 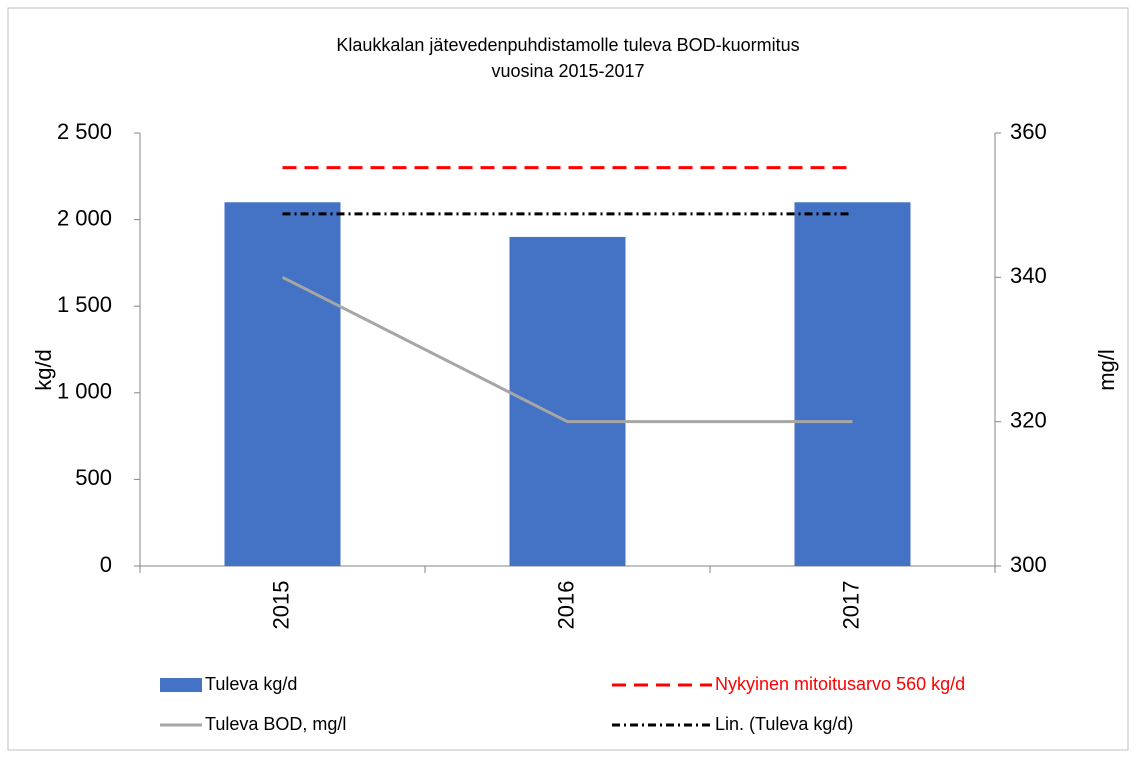 What do you see at coordinates (1028, 275) in the screenshot?
I see `y2-tick-label: 340` at bounding box center [1028, 275].